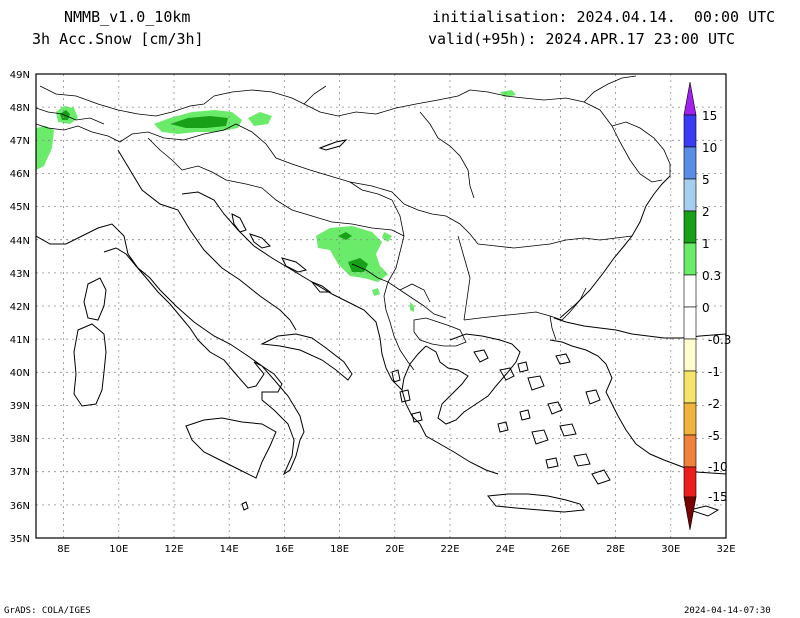 Image resolution: width=800 pixels, height=618 pixels. Describe the element at coordinates (690, 355) in the screenshot. I see `colorbar-segment-neg1-neg0.3` at that location.